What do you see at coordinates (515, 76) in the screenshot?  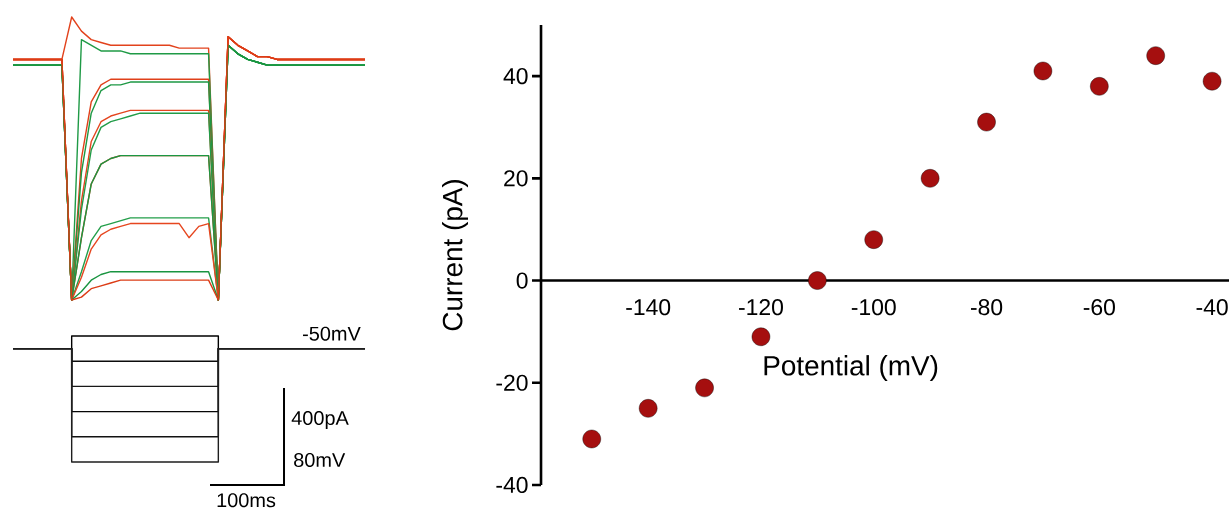 I see `y-tick-label: 40` at bounding box center [515, 76].